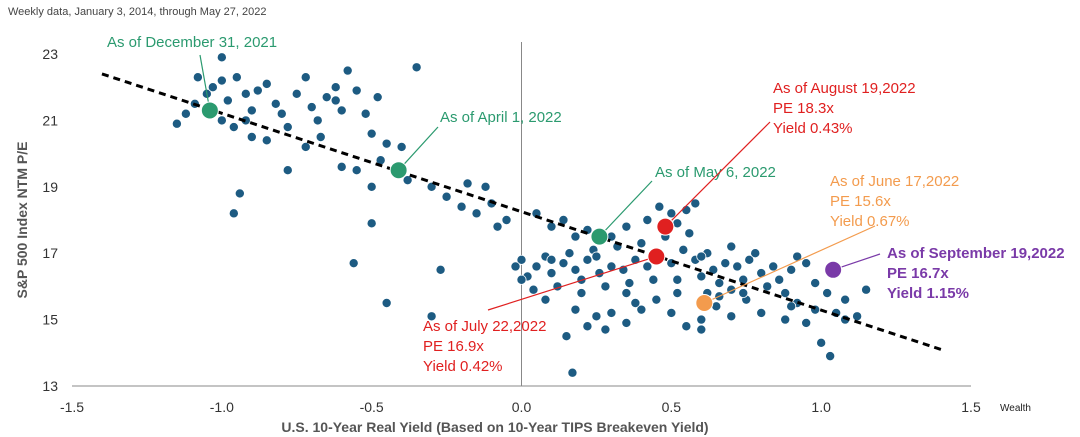 The height and width of the screenshot is (437, 1080). I want to click on x-tick-label: -0.5, so click(372, 407).